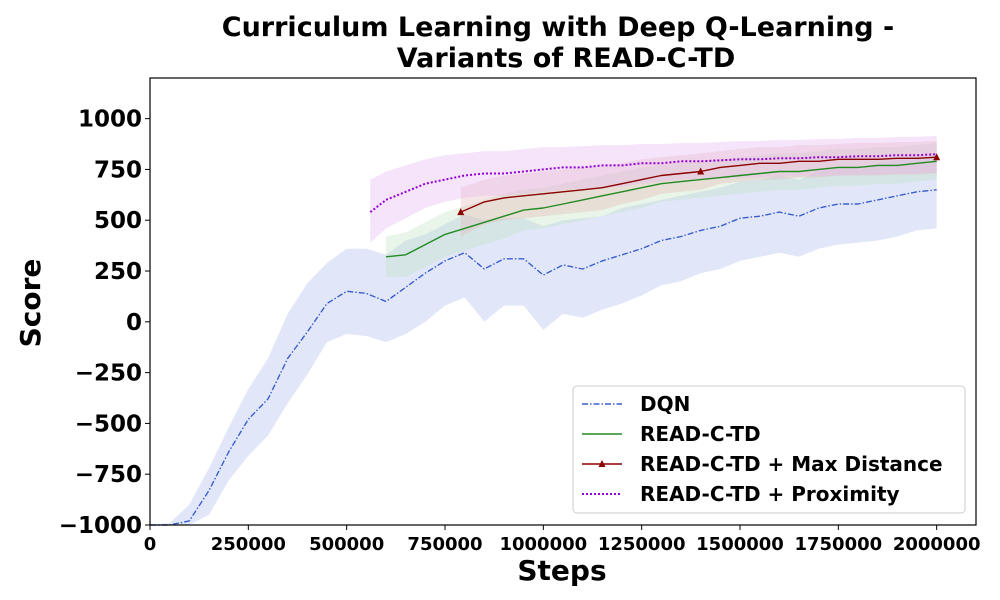 The height and width of the screenshot is (600, 1000). I want to click on x-tick-label: 250000, so click(248, 544).